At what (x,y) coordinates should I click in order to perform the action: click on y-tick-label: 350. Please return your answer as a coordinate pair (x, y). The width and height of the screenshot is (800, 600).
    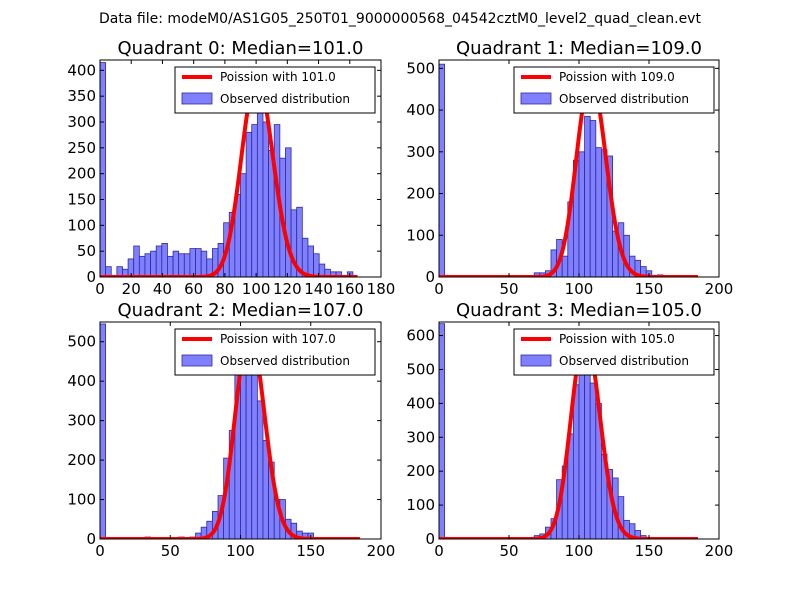
    Looking at the image, I should click on (81, 96).